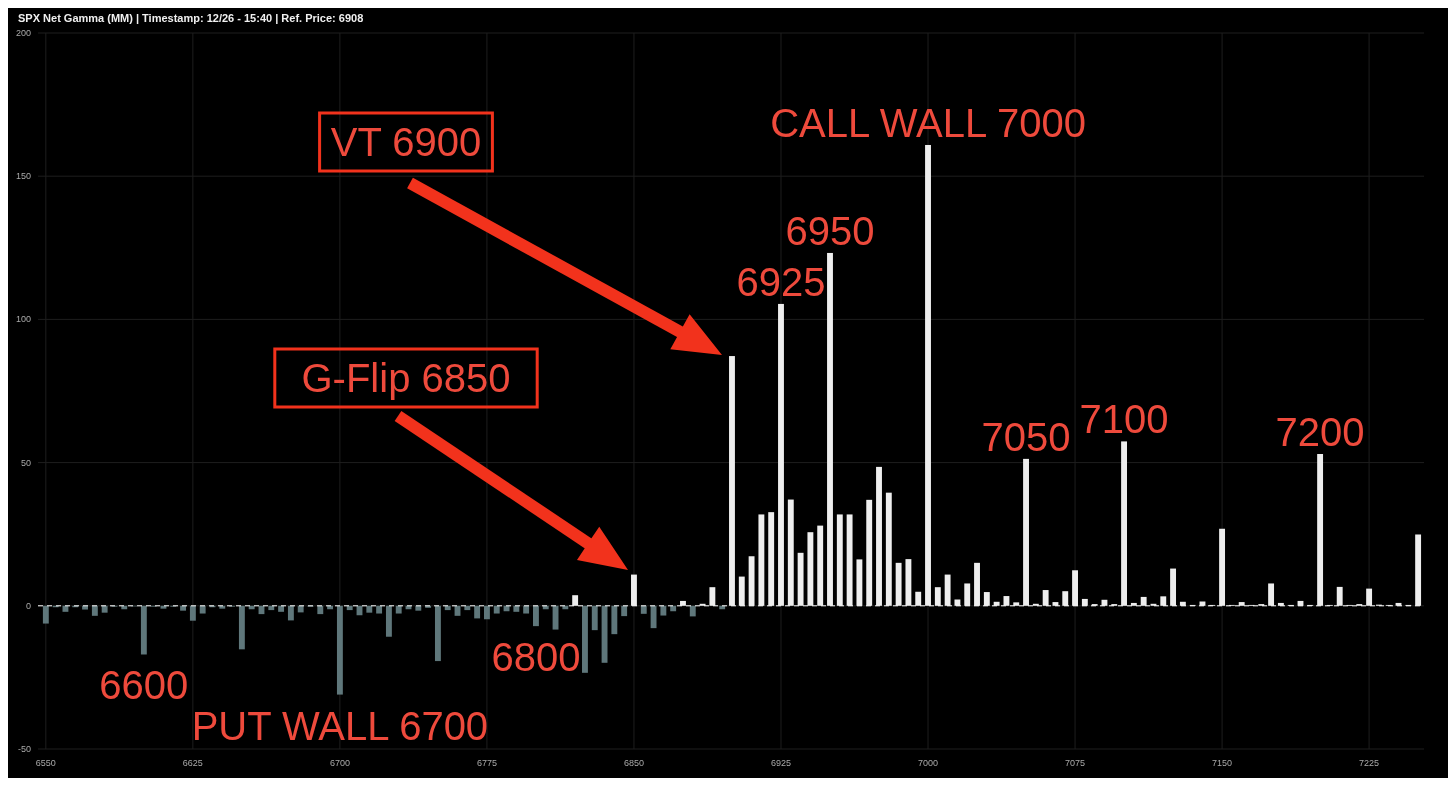  I want to click on y-tick-label: 50, so click(25, 462).